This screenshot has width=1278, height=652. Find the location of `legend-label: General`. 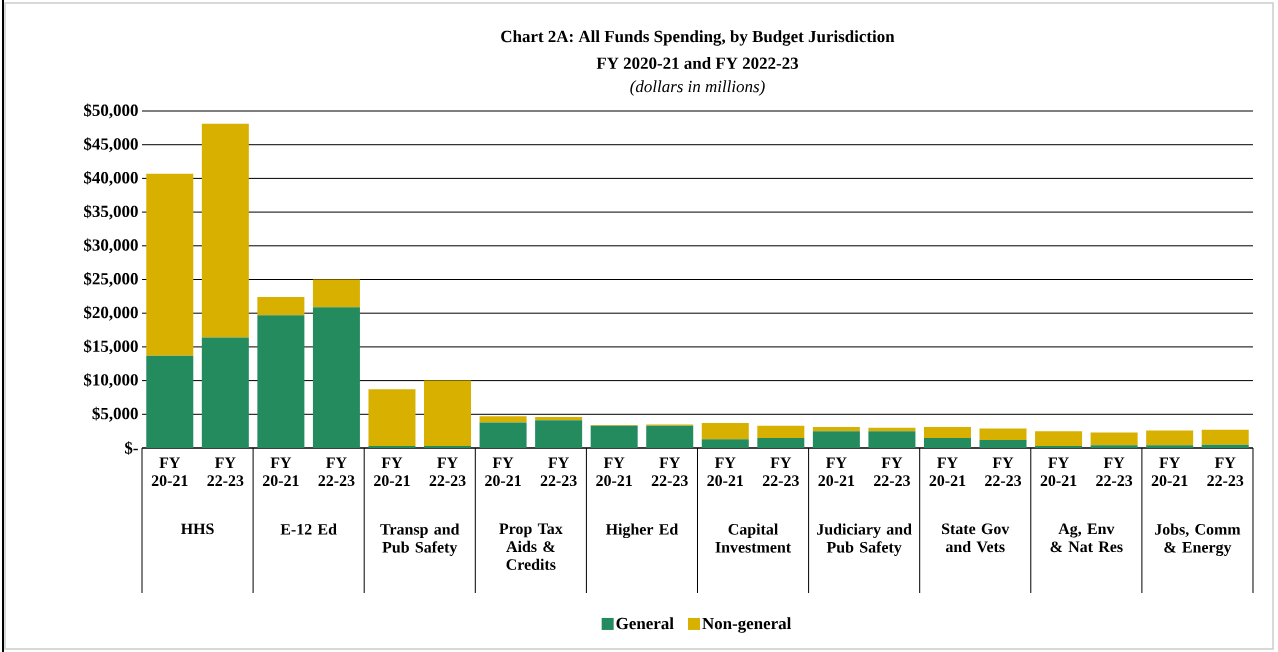

legend-label: General is located at coordinates (645, 623).